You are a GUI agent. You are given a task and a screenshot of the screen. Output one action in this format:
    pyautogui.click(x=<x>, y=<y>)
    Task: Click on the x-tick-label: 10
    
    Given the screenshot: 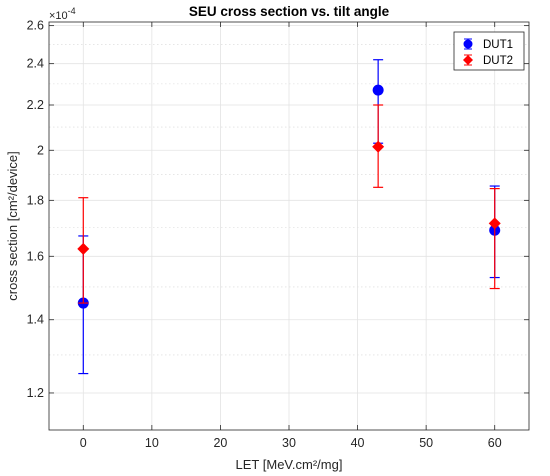 What is the action you would take?
    pyautogui.click(x=152, y=443)
    